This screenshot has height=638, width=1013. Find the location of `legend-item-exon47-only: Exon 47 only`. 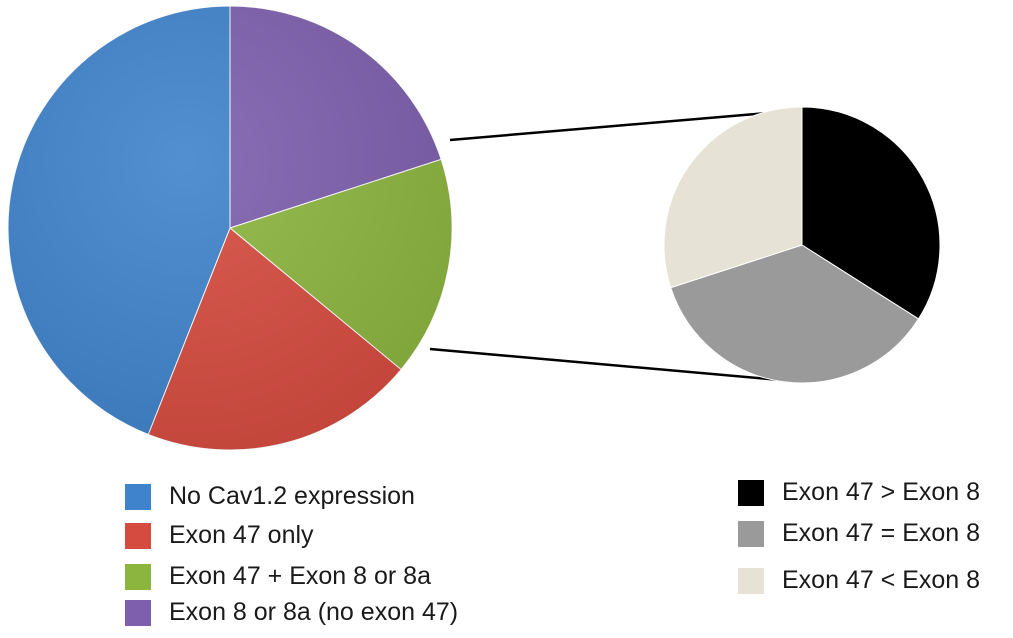

legend-item-exon47-only: Exon 47 only is located at coordinates (219, 535).